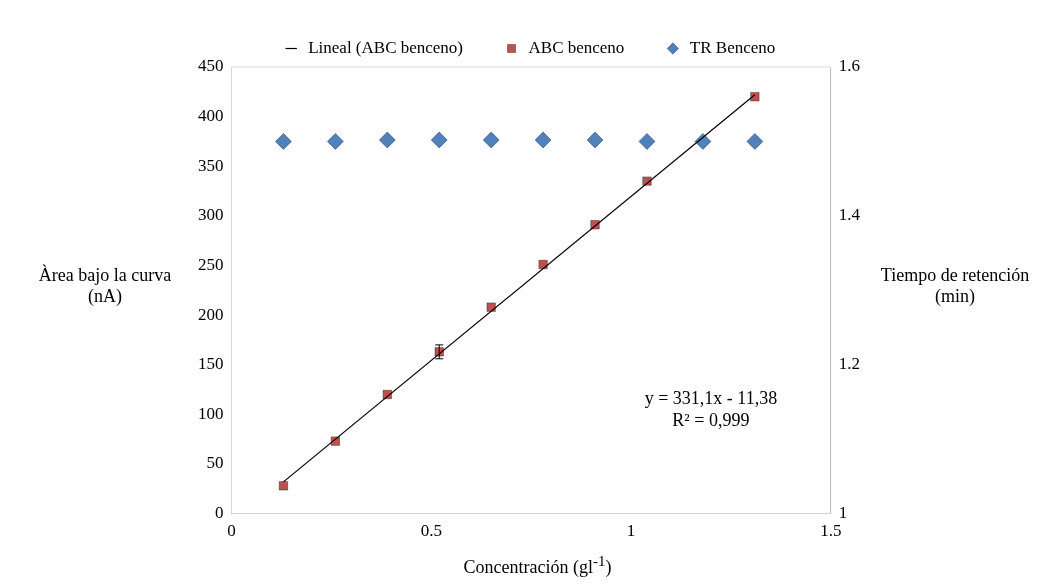 This screenshot has height=585, width=1058. I want to click on annotation: y = 331,1x - 11,38, so click(711, 398).